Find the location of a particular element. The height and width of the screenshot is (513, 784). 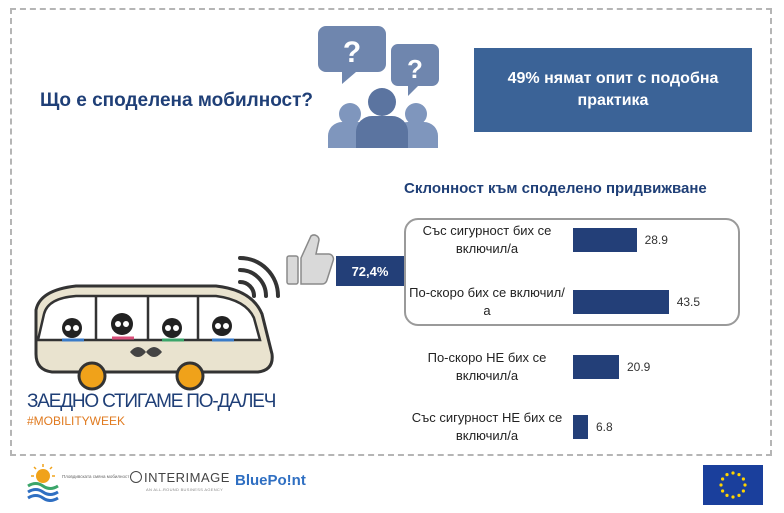

interimage-ring-icon is located at coordinates (136, 477).